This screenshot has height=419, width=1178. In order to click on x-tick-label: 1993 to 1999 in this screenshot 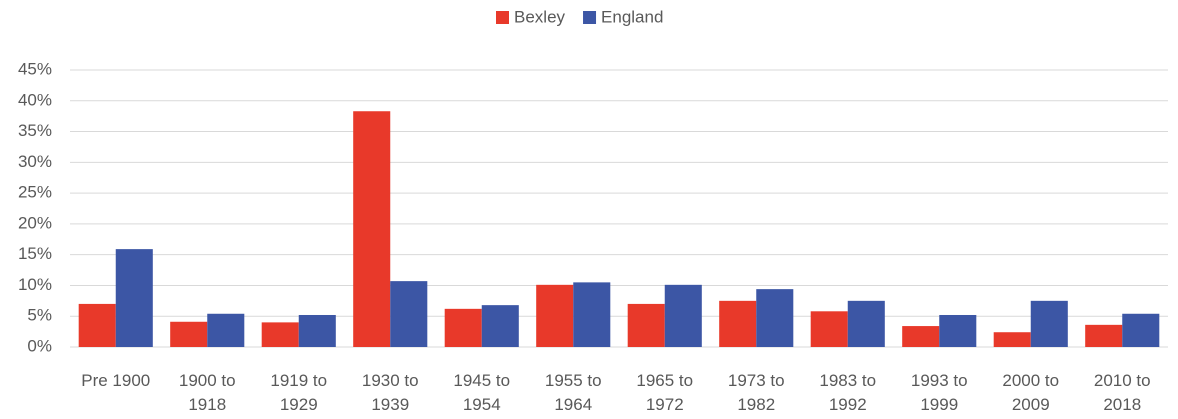, I will do `click(939, 392)`.